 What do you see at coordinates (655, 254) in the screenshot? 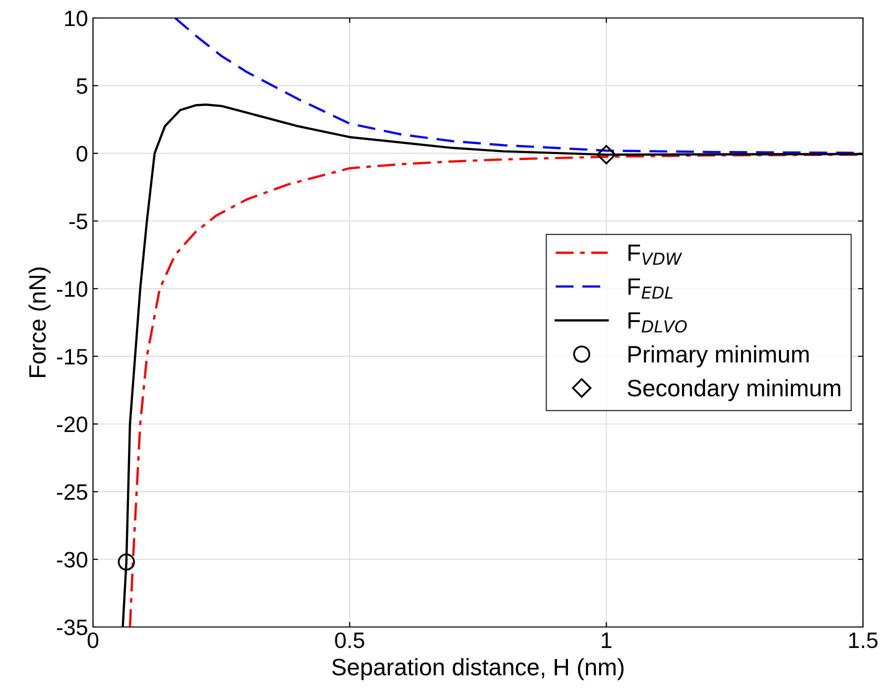
I see `legend-label: F$_{VDW}$` at bounding box center [655, 254].